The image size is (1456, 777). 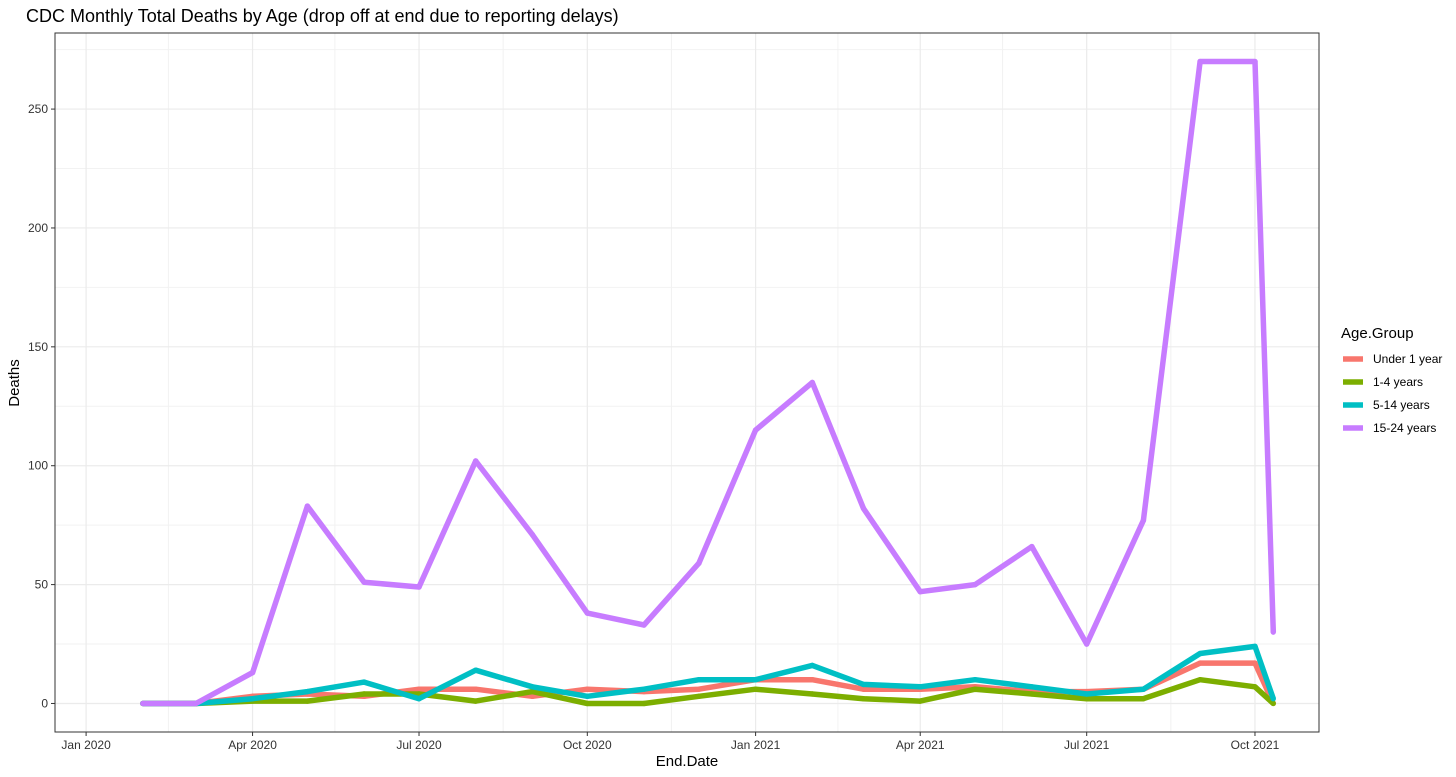 What do you see at coordinates (756, 745) in the screenshot?
I see `x-tick-label-4: Jan 2021` at bounding box center [756, 745].